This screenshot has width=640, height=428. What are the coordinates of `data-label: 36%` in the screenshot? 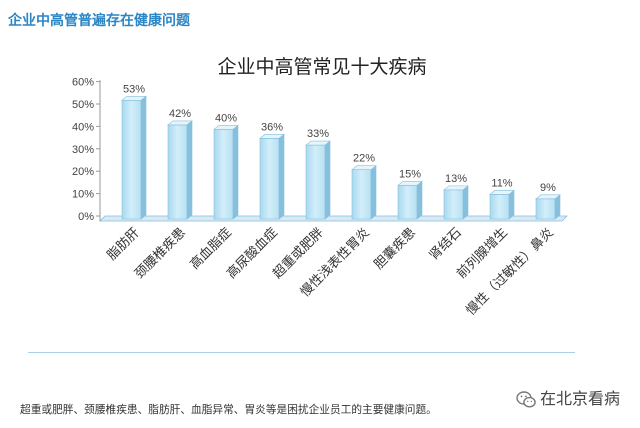 It's located at (272, 127).